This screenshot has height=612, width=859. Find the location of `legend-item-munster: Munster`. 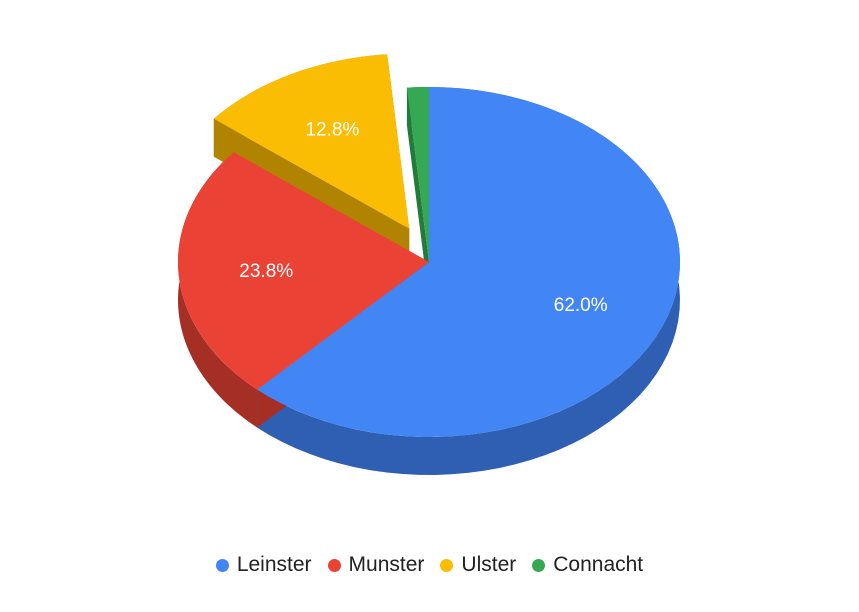

legend-item-munster: Munster is located at coordinates (376, 565).